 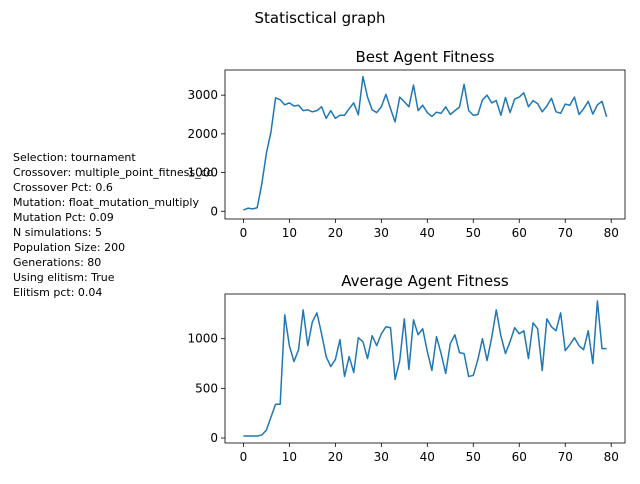 I want to click on figure-suptitle: Statisctical graph, so click(x=319, y=18).